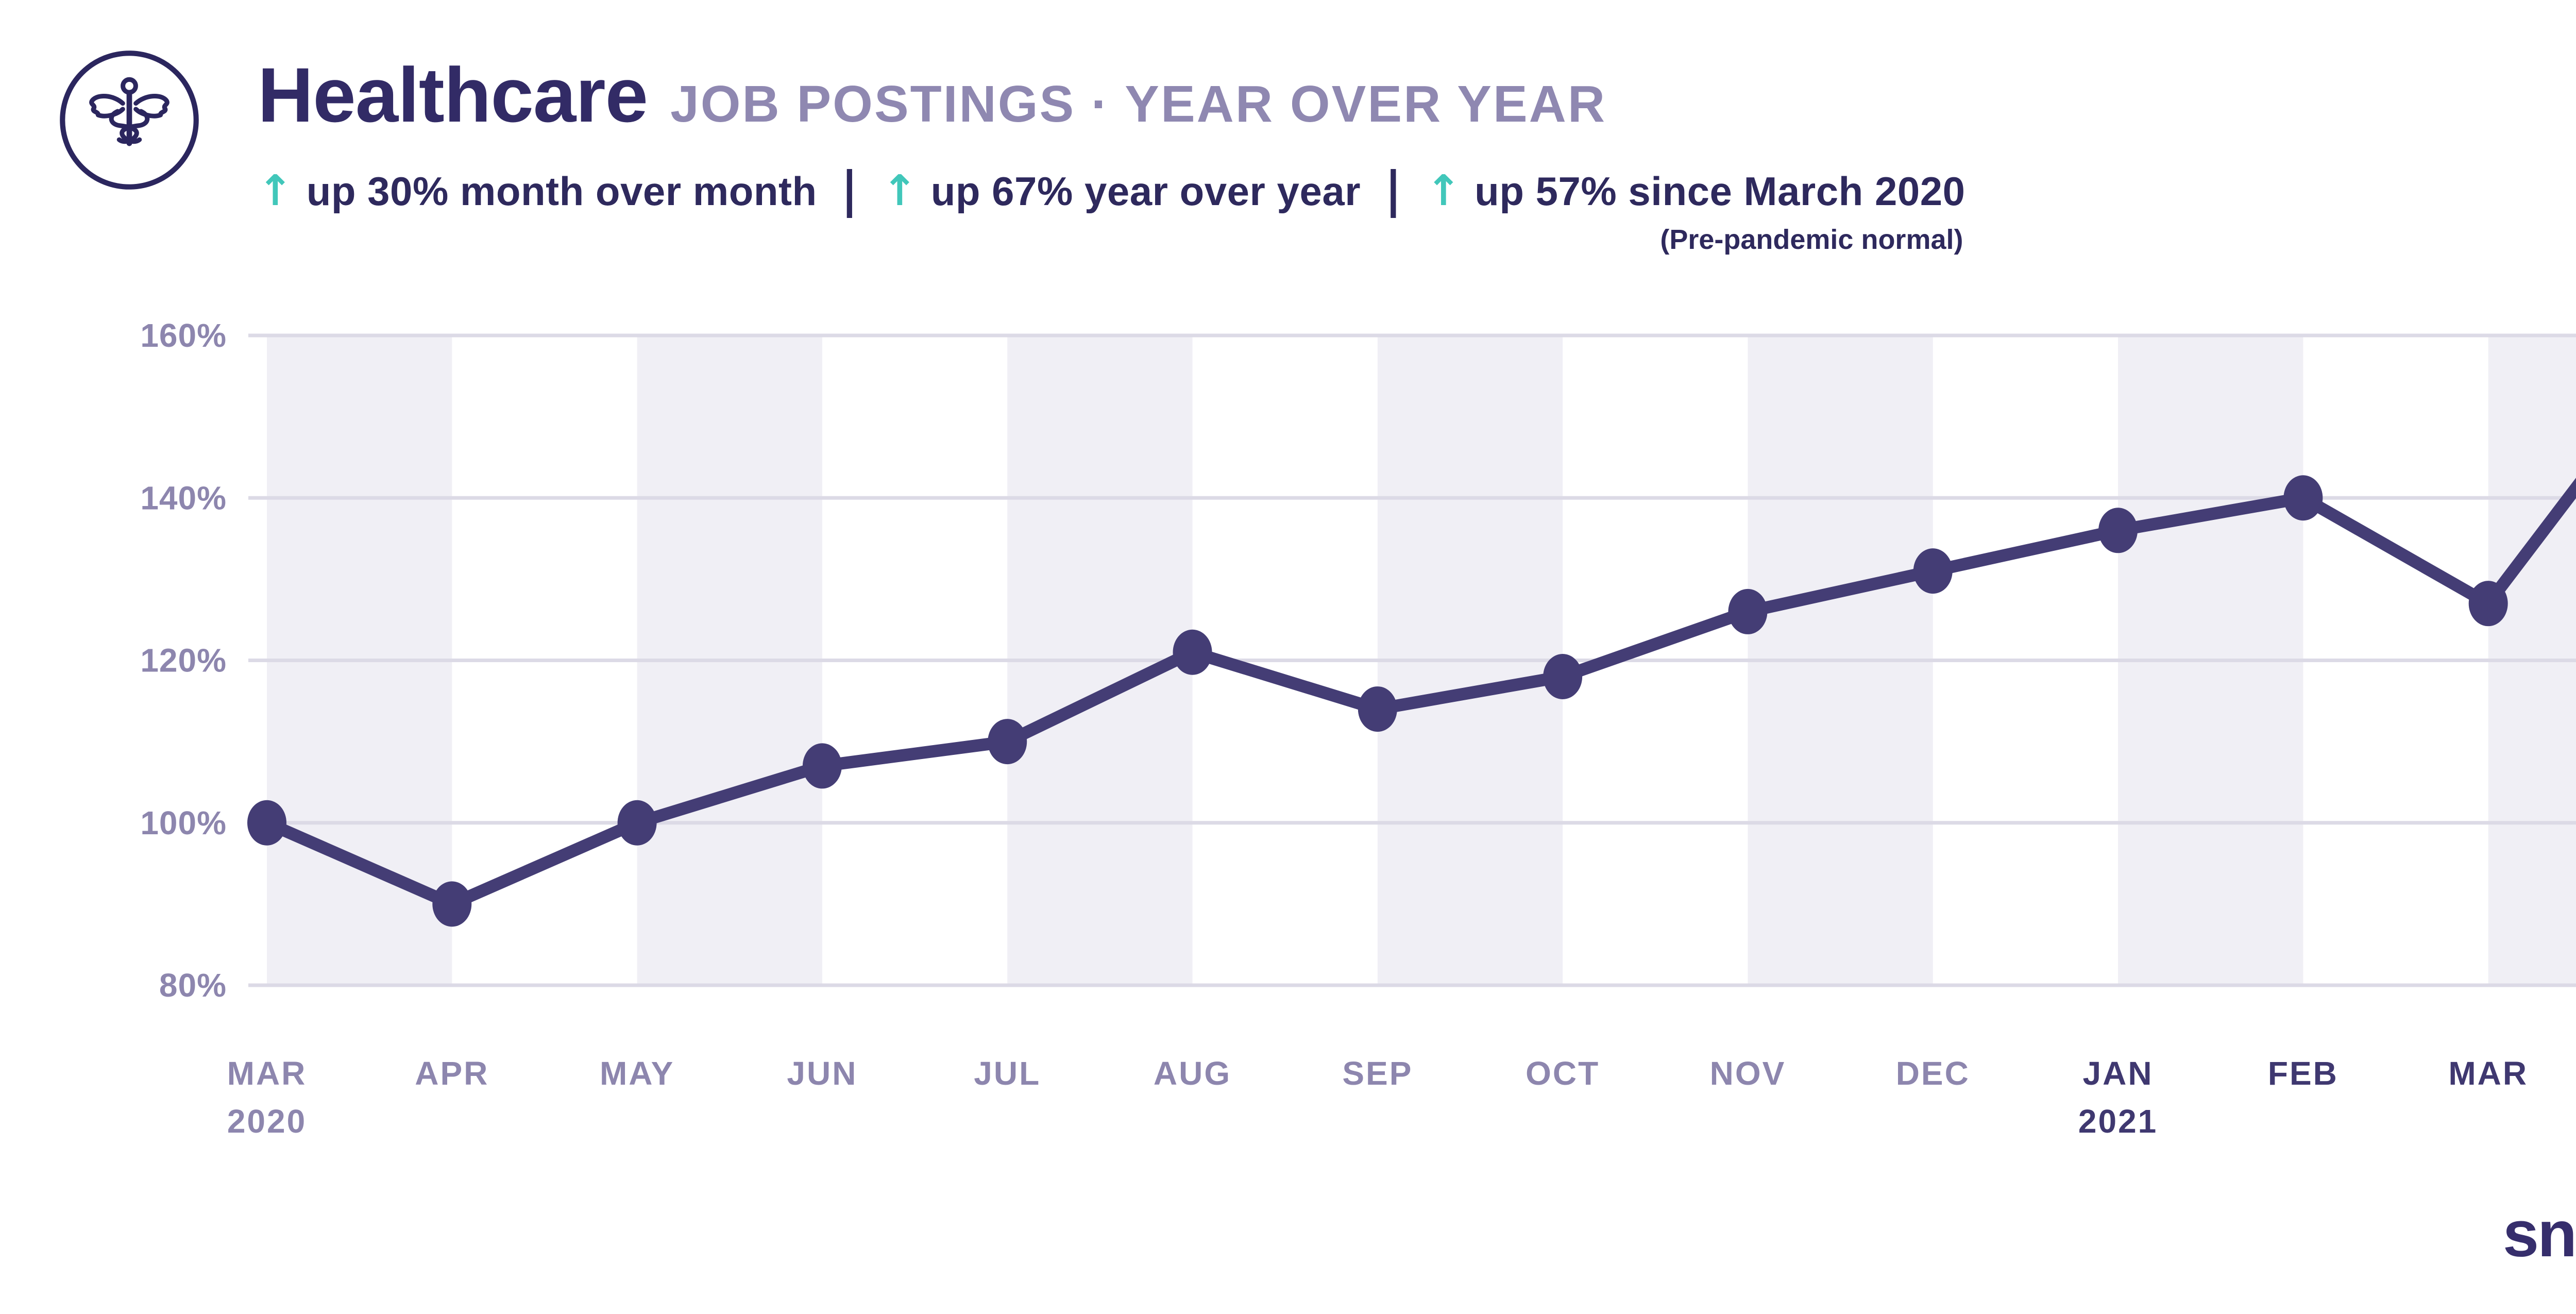 The height and width of the screenshot is (1314, 2576). I want to click on stat-line: ↑ up 67% year over year, so click(1121, 190).